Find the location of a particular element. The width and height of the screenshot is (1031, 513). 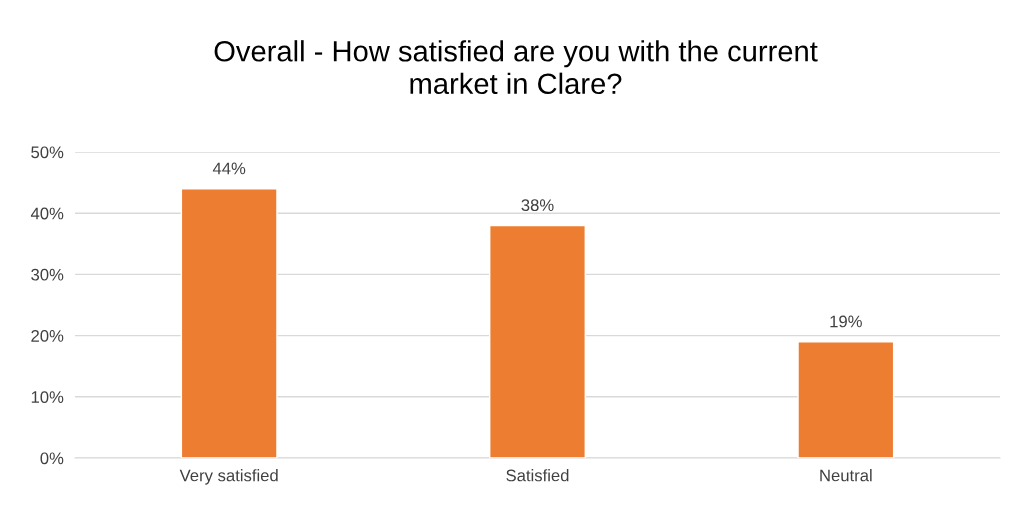

y-tick-label: 10% is located at coordinates (47, 397).